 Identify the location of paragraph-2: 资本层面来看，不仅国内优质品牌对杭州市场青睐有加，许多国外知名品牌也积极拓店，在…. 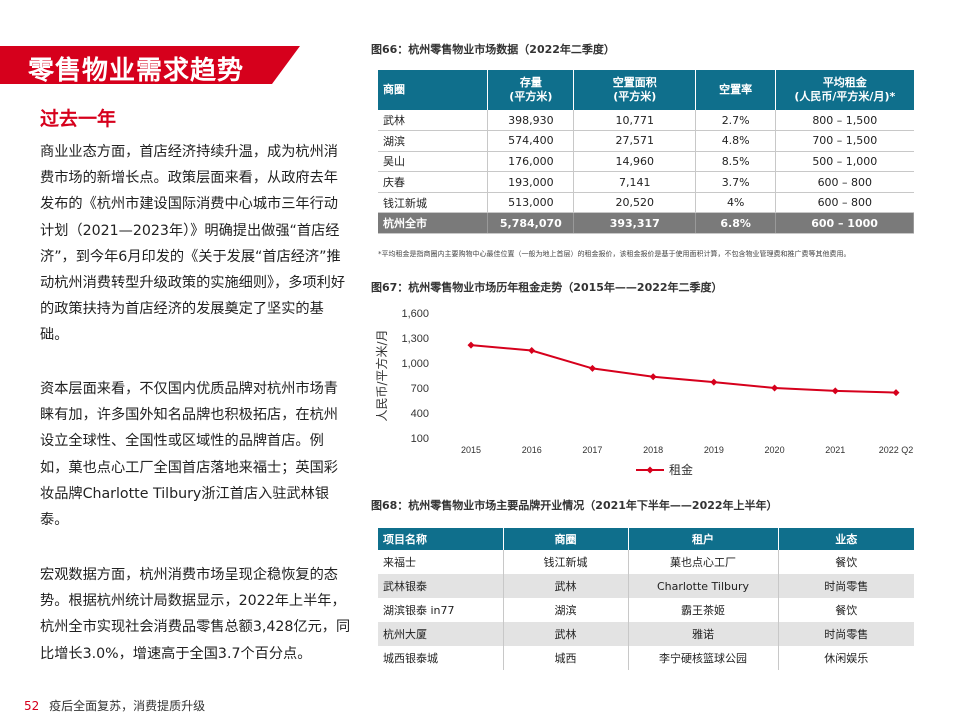
(189, 455).